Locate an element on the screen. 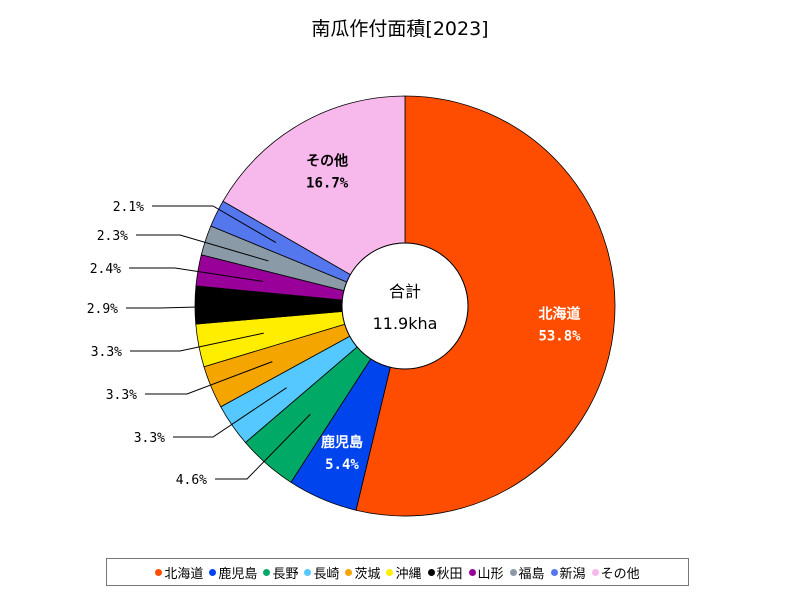 This screenshot has height=600, width=800. legend: 北海道 鹿児島 長野 長崎 茨城 沖縄 秋田 山形 福島 新潟 その他 is located at coordinates (397, 572).